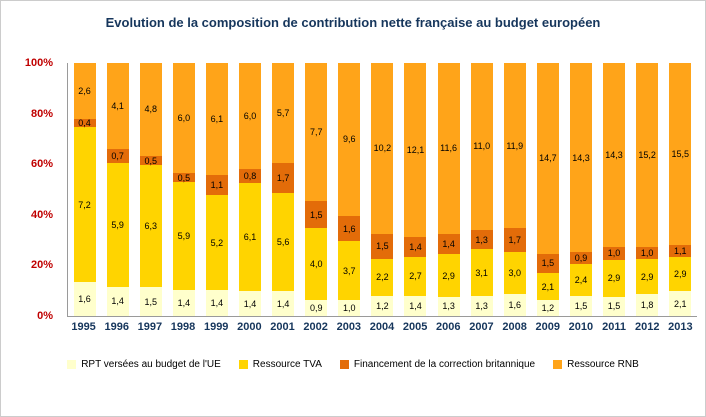  I want to click on bar-column: 1,3 3,1 1,3 11,0, so click(481, 189).